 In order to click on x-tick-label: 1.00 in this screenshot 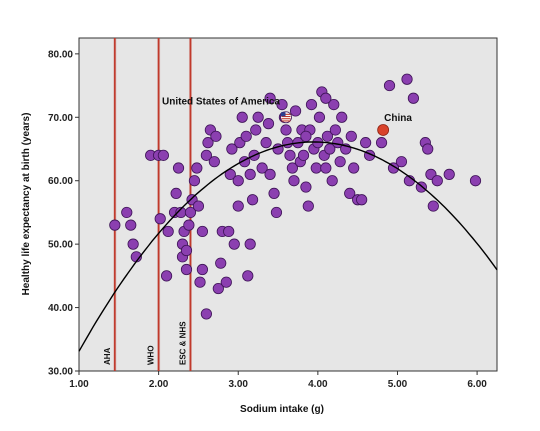, I will do `click(79, 384)`.